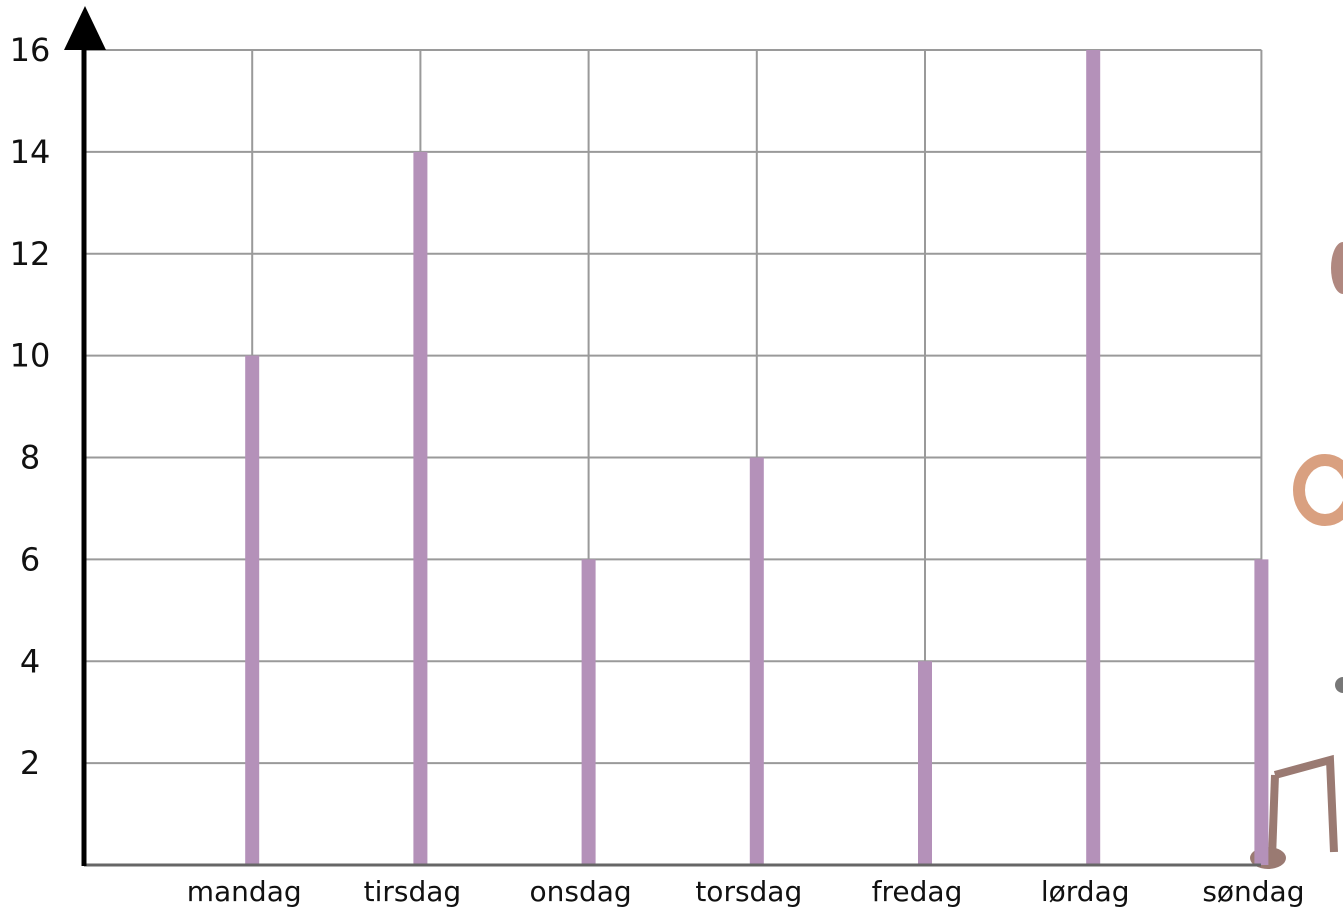  I want to click on x-tick-label: fredag, so click(917, 891).